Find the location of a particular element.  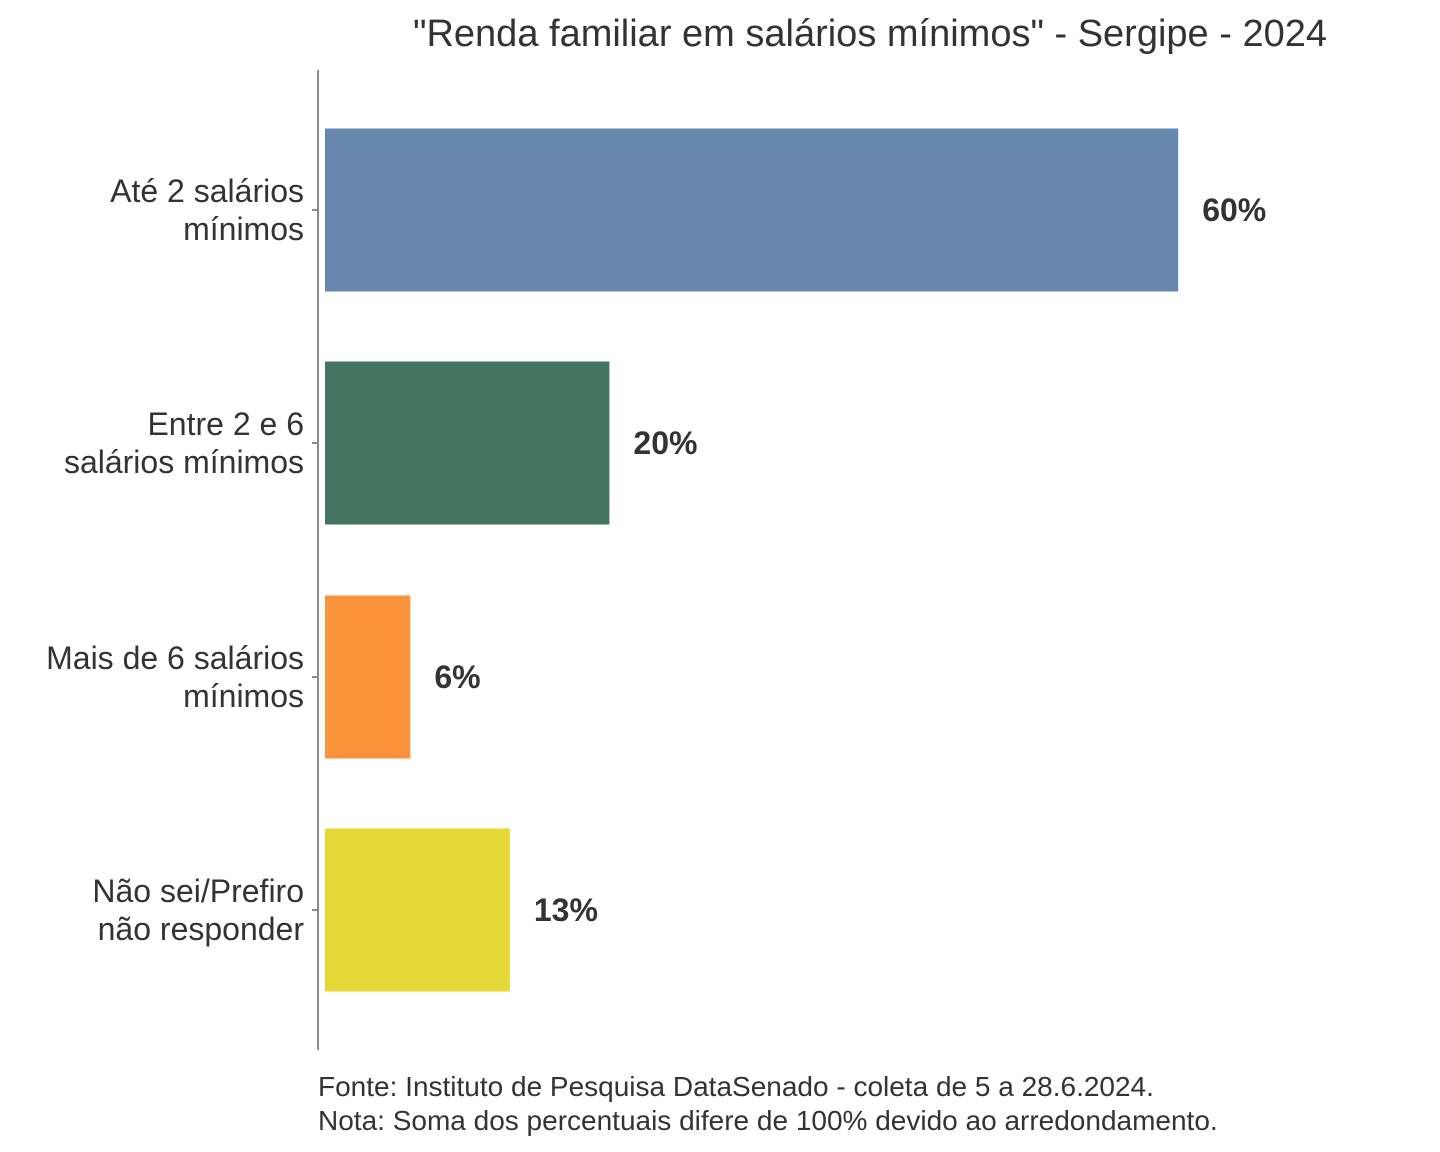

value-label-4: 13% is located at coordinates (566, 910).